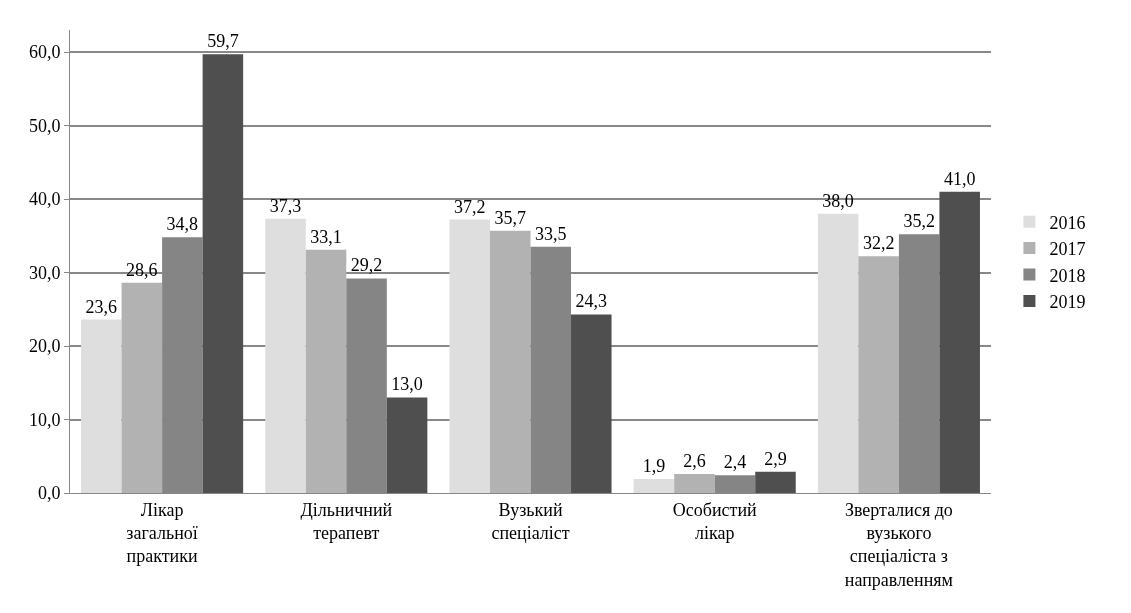 This screenshot has height=613, width=1131. Describe the element at coordinates (654, 466) in the screenshot. I see `data-label: 1,9` at that location.